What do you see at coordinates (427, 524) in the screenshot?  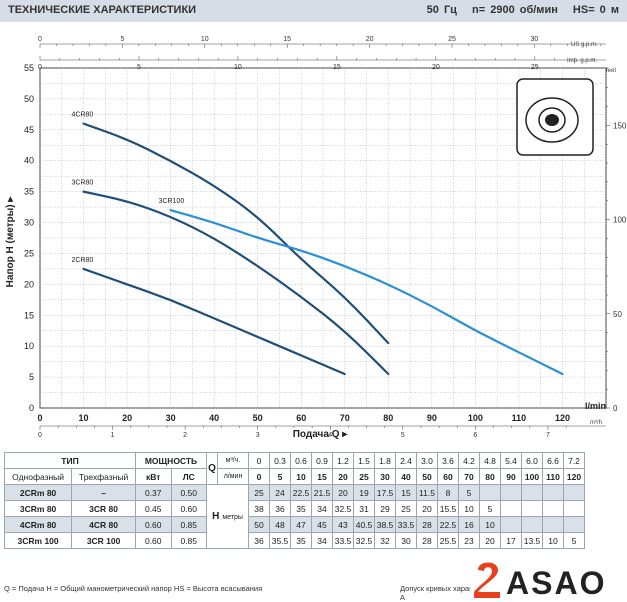 I see `head-value: 28` at bounding box center [427, 524].